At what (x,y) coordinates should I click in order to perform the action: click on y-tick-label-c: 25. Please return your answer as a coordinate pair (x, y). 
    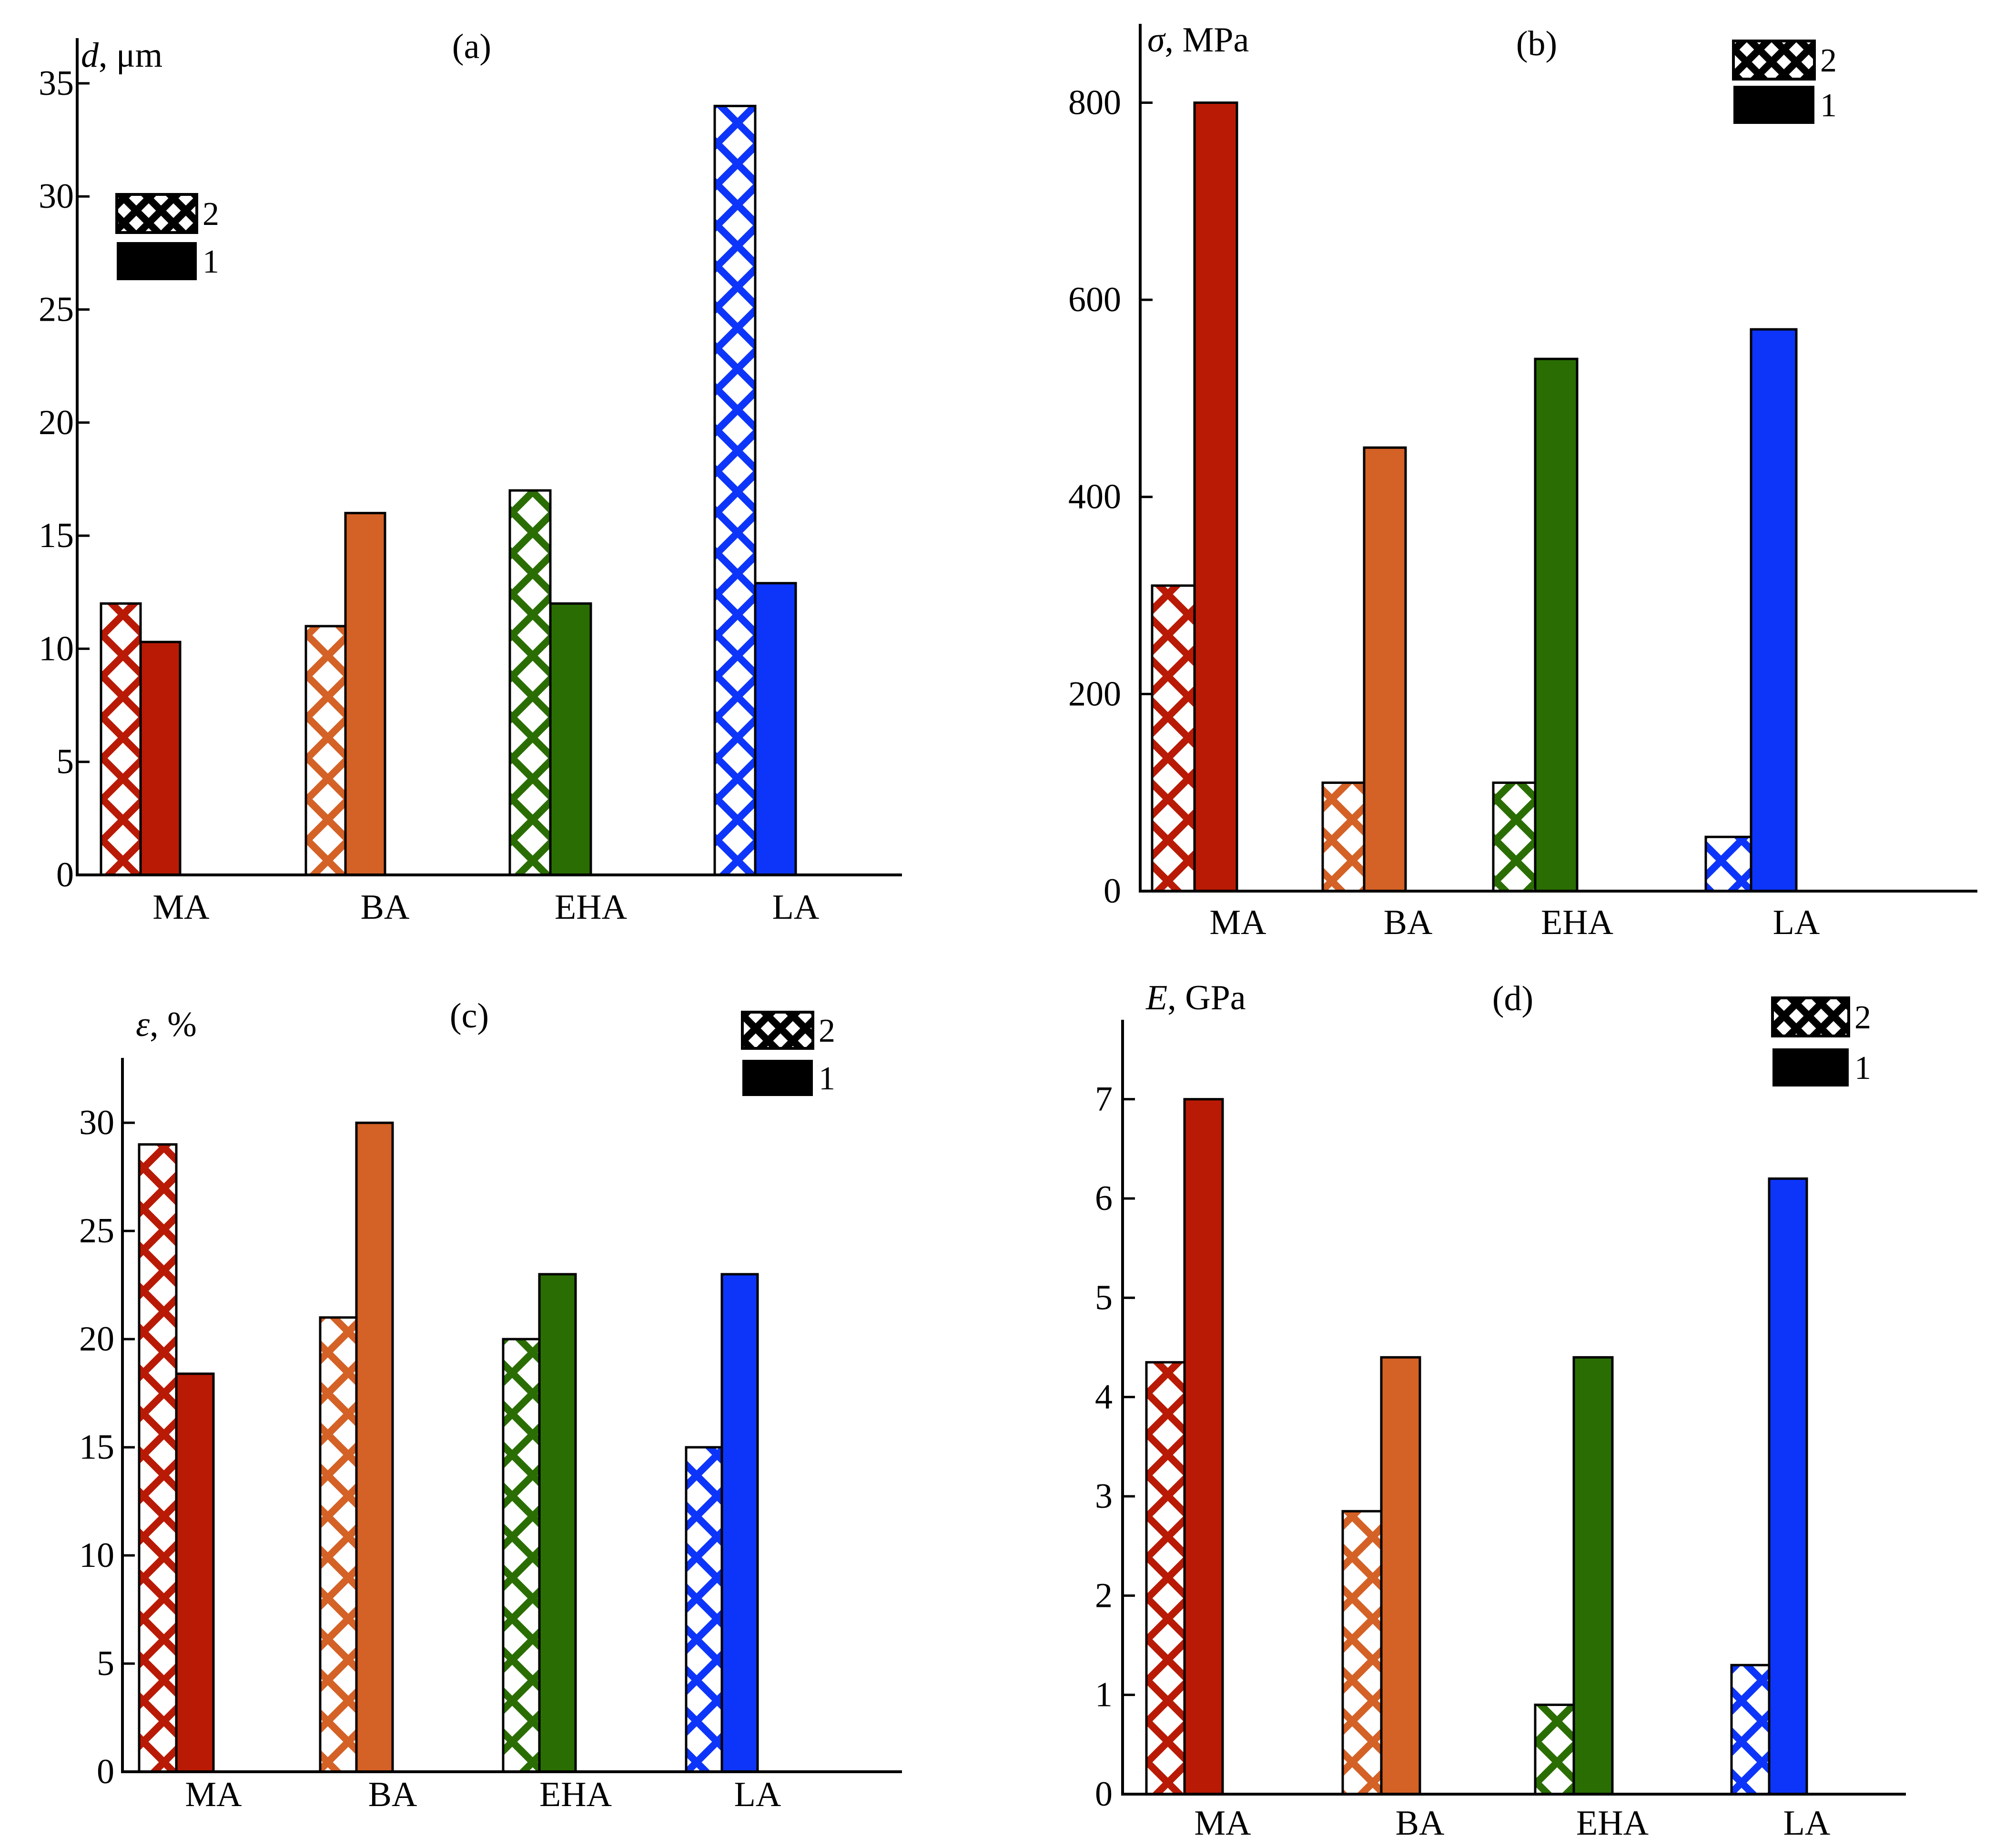
    Looking at the image, I should click on (96, 1230).